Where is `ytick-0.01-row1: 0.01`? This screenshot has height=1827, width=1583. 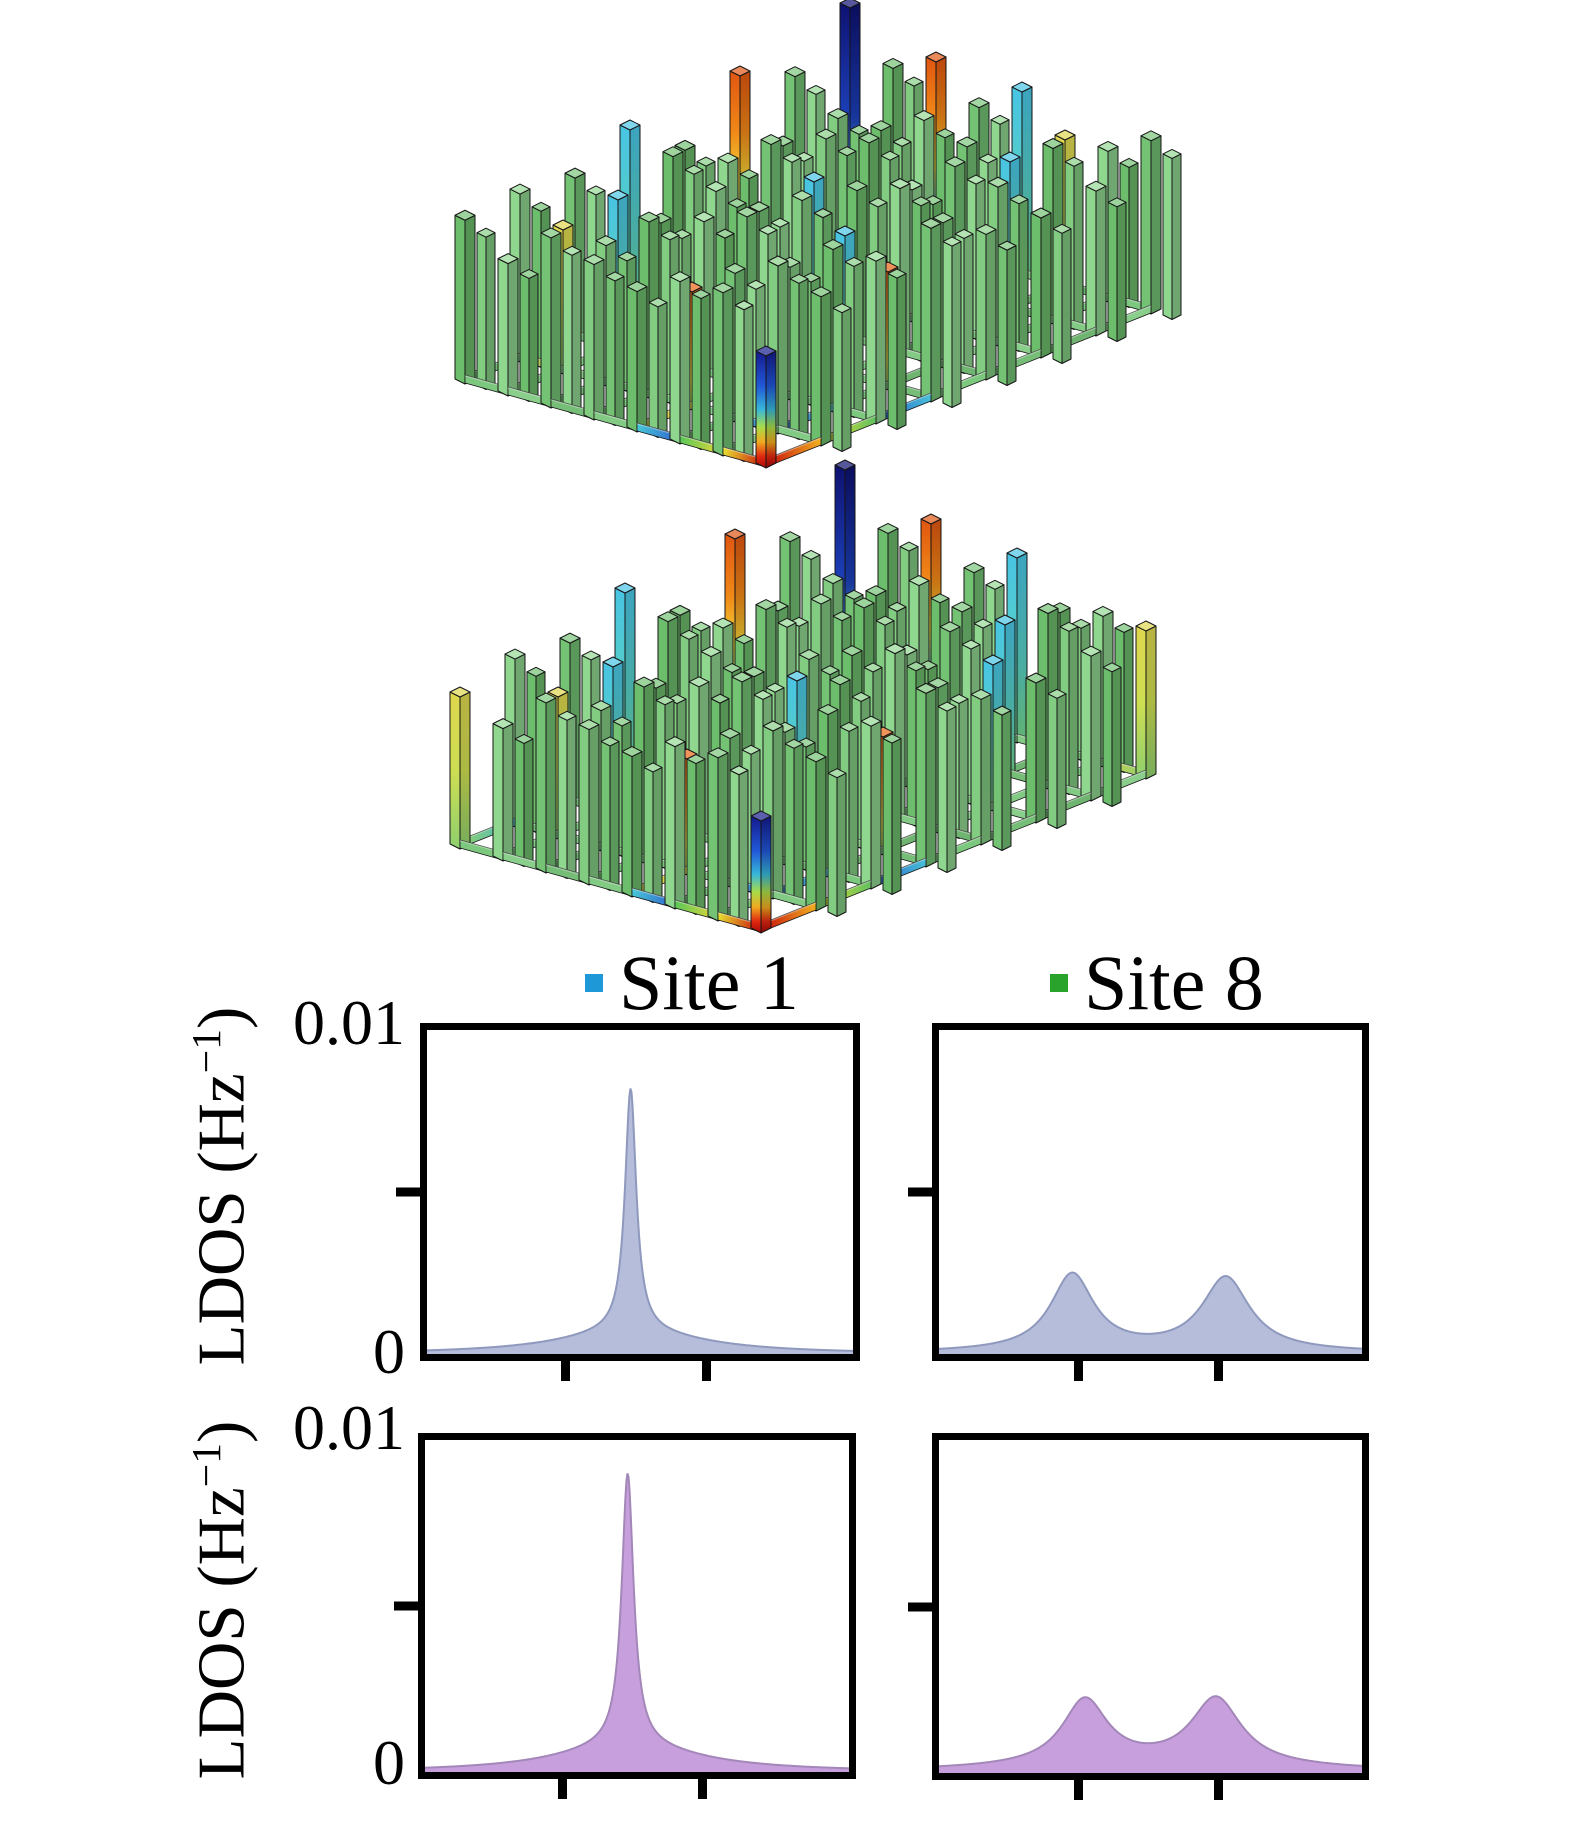 ytick-0.01-row1: 0.01 is located at coordinates (349, 1022).